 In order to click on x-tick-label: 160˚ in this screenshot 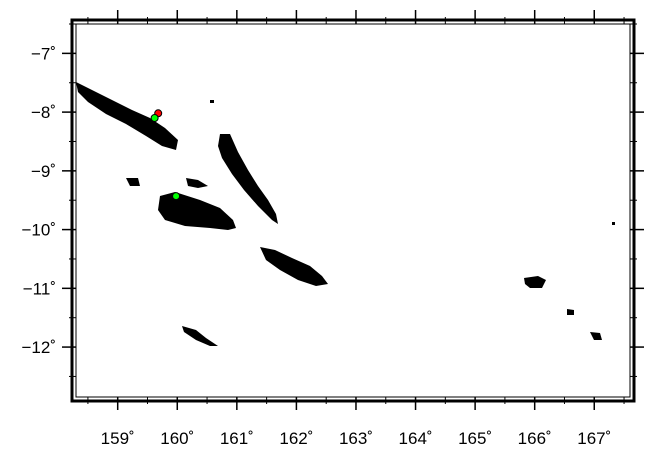, I will do `click(177, 438)`.